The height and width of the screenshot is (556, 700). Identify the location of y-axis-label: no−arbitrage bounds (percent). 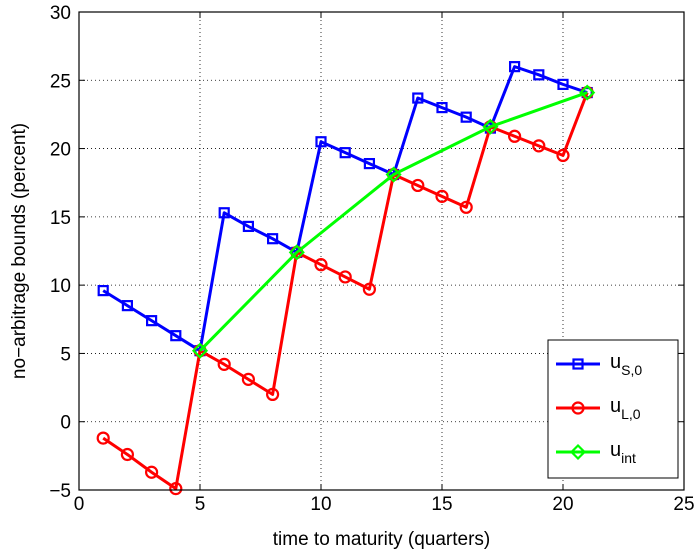
(19, 251).